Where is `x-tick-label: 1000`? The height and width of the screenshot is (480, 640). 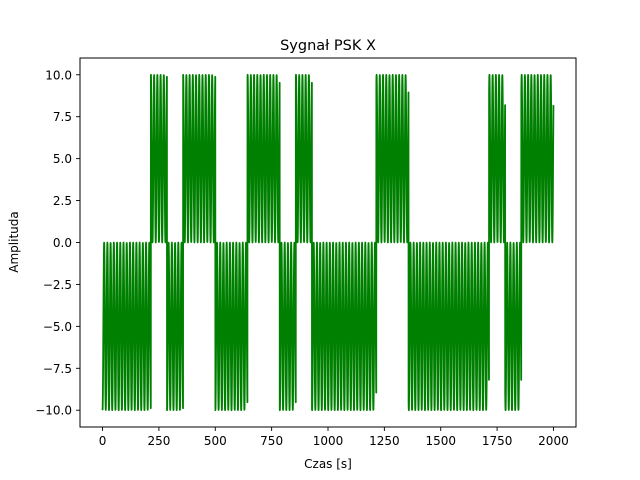 x-tick-label: 1000 is located at coordinates (328, 441).